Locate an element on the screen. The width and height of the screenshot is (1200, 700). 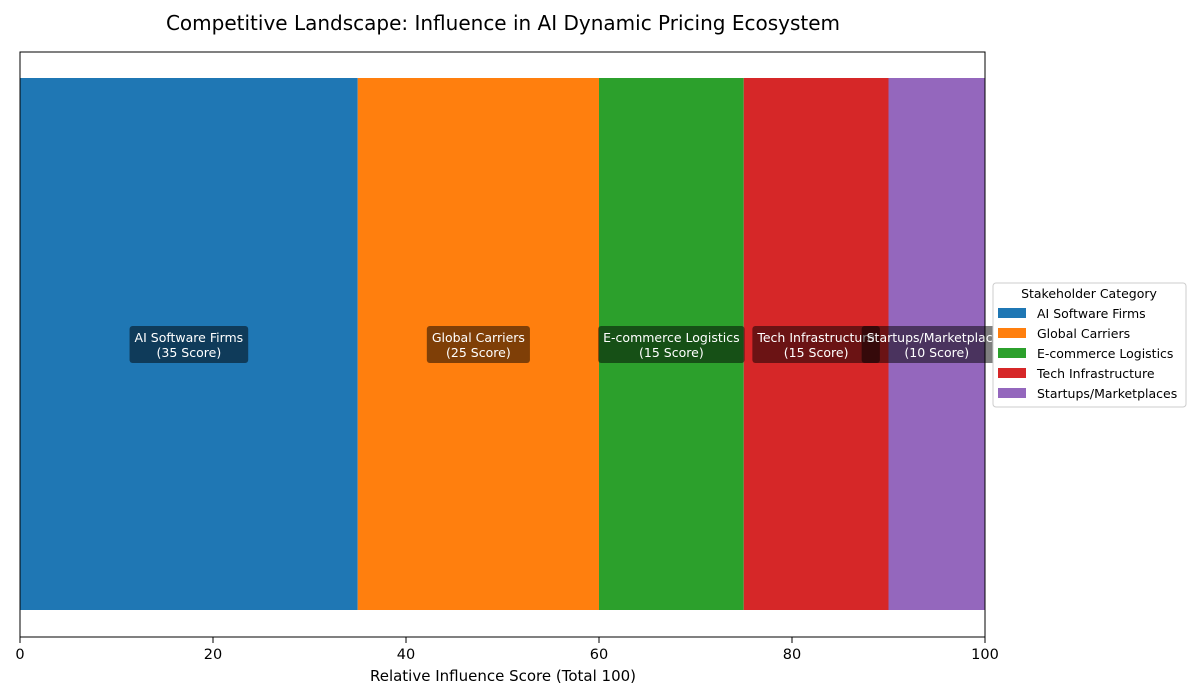
legend-frame is located at coordinates (1089, 345).